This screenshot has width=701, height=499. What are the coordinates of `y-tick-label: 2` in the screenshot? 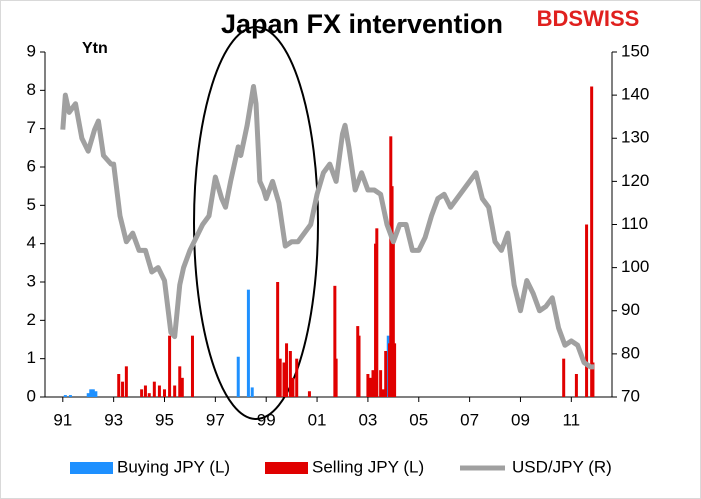 It's located at (31, 319).